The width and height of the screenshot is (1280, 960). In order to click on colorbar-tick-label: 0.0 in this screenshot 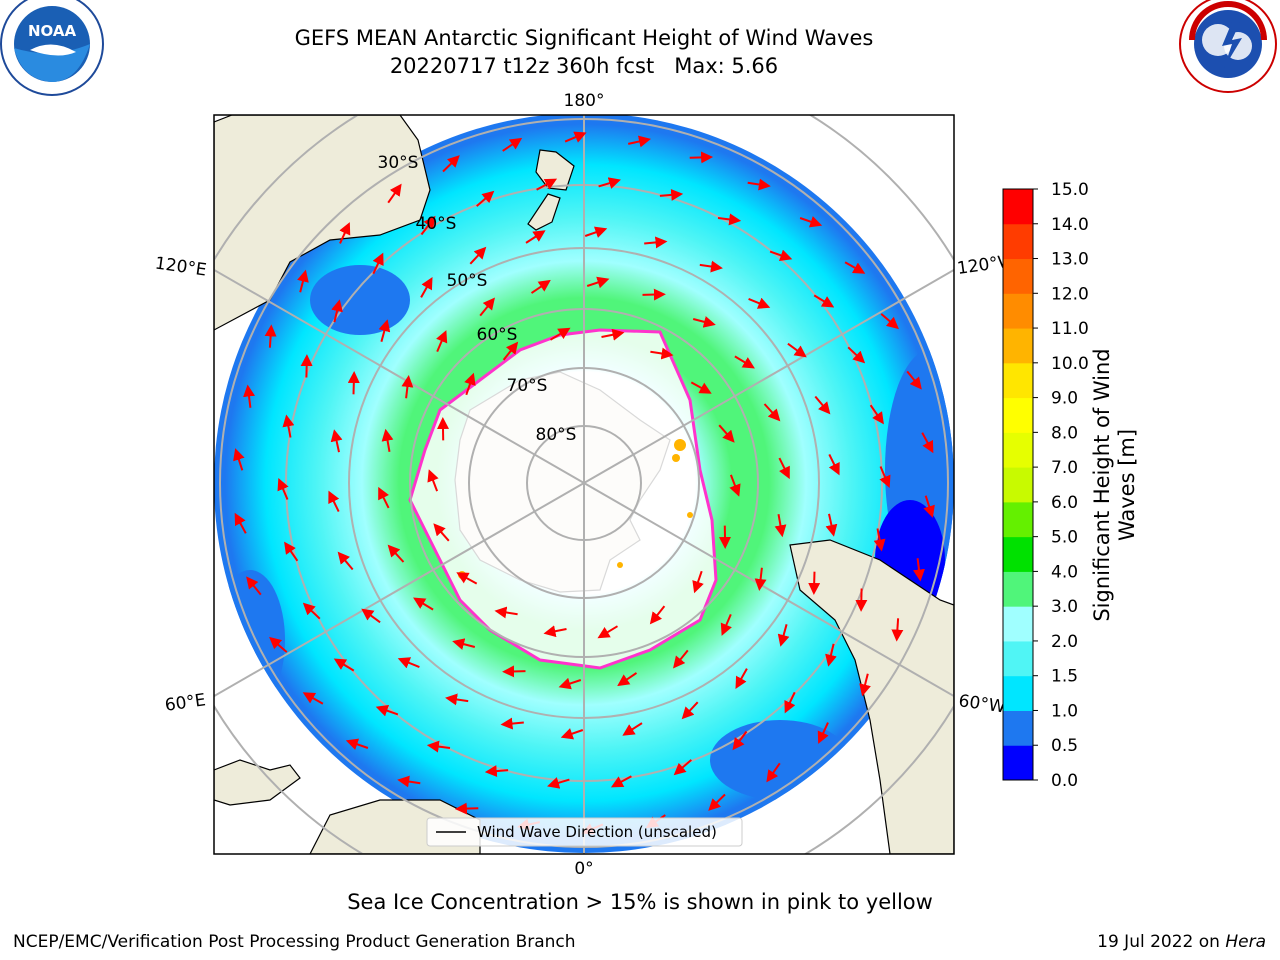, I will do `click(1064, 781)`.